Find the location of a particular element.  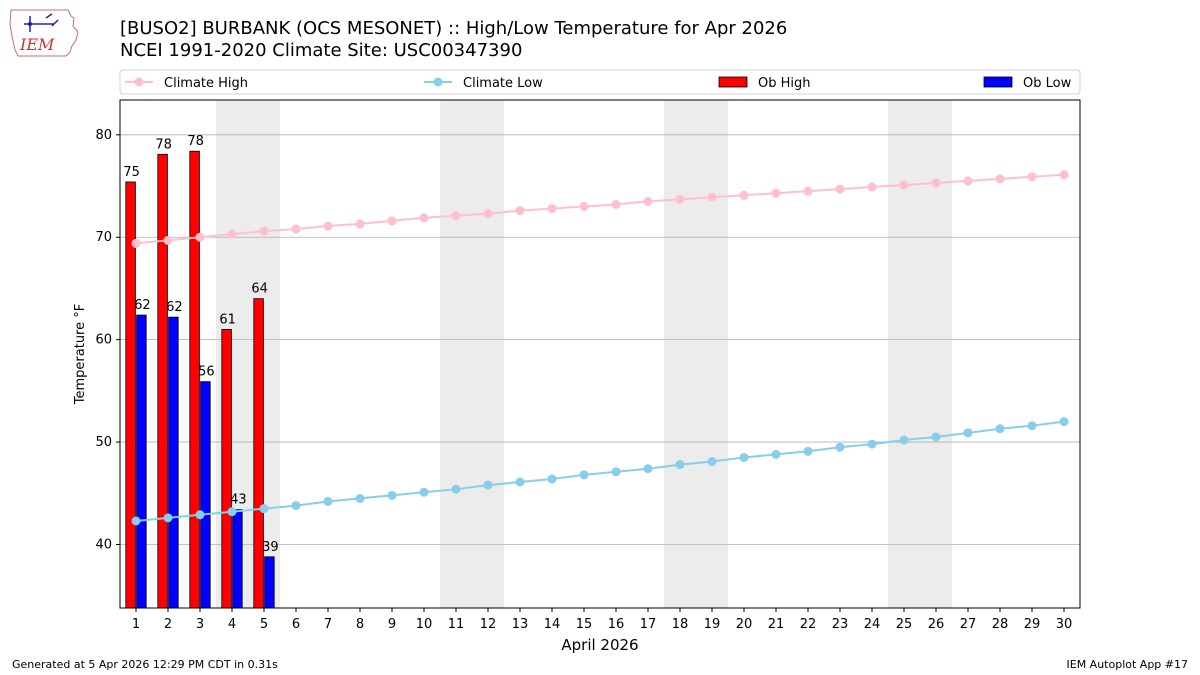

iem-logo: IEM is located at coordinates (44, 33).